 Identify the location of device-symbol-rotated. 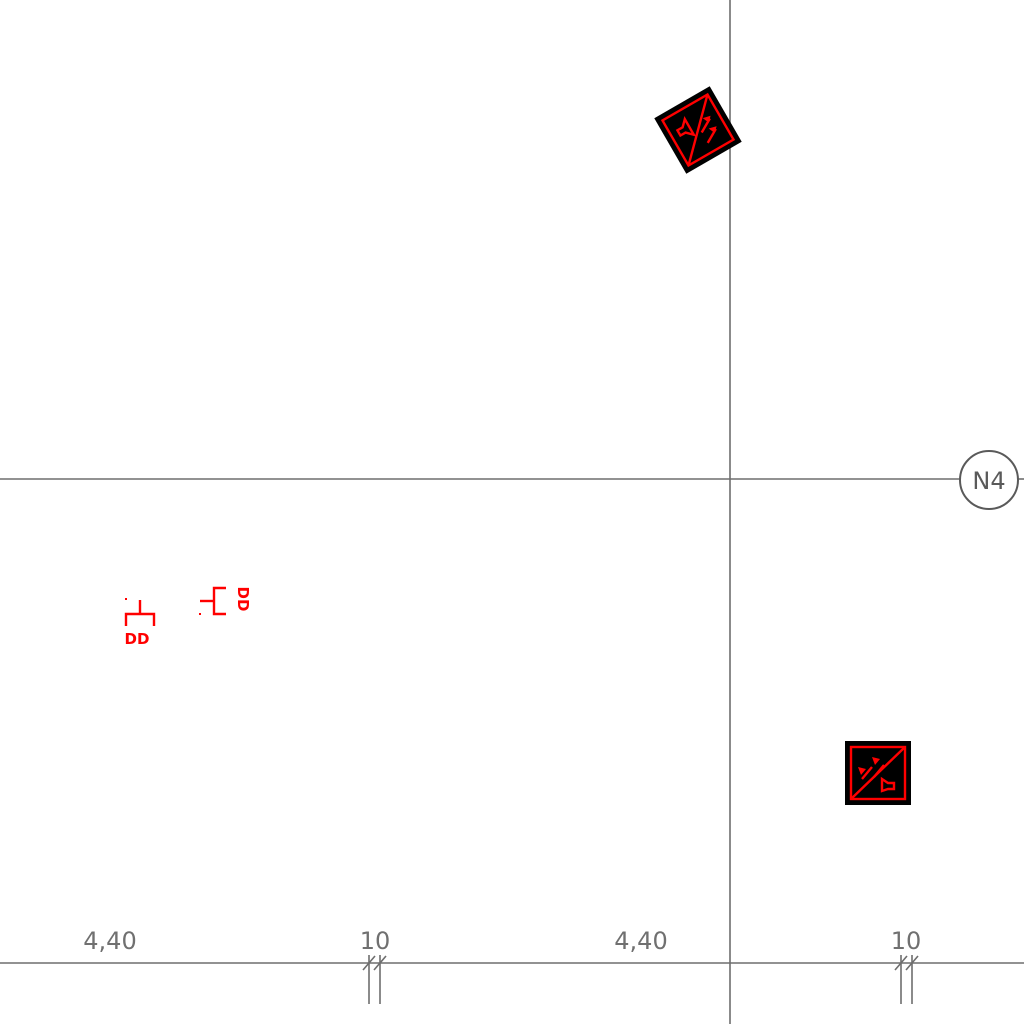
(698, 130).